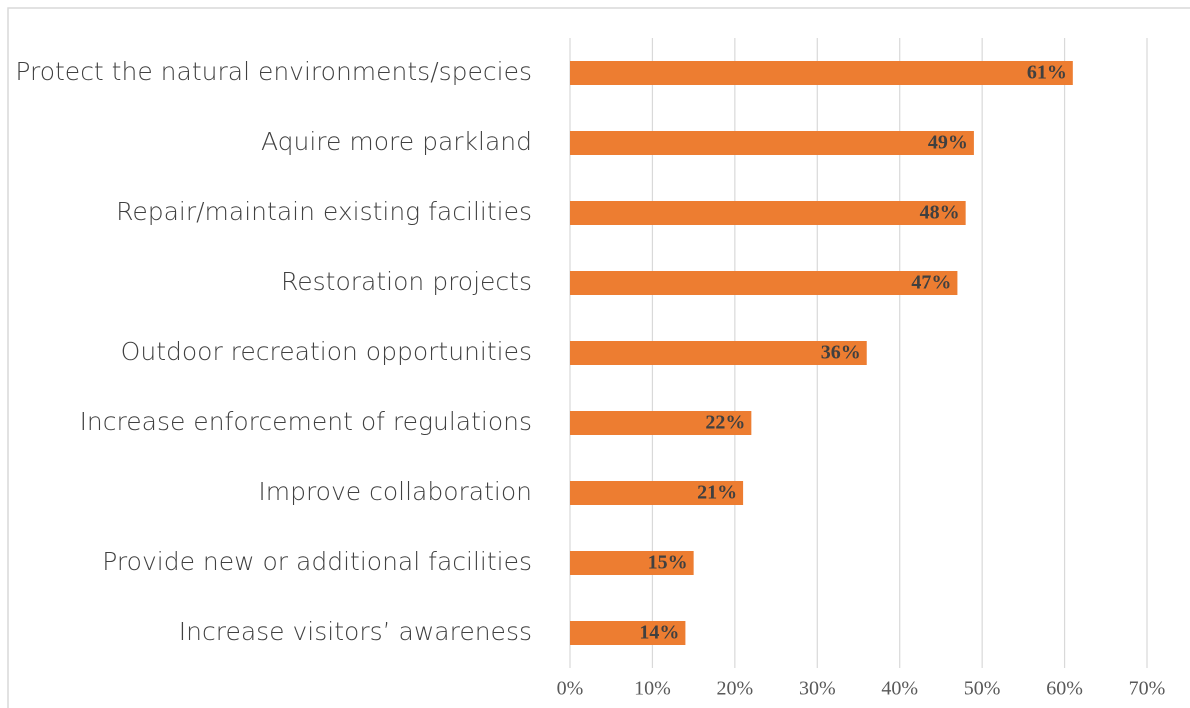 This screenshot has width=1190, height=708. What do you see at coordinates (324, 211) in the screenshot?
I see `y-tick-label: Repair/maintain existing facilities` at bounding box center [324, 211].